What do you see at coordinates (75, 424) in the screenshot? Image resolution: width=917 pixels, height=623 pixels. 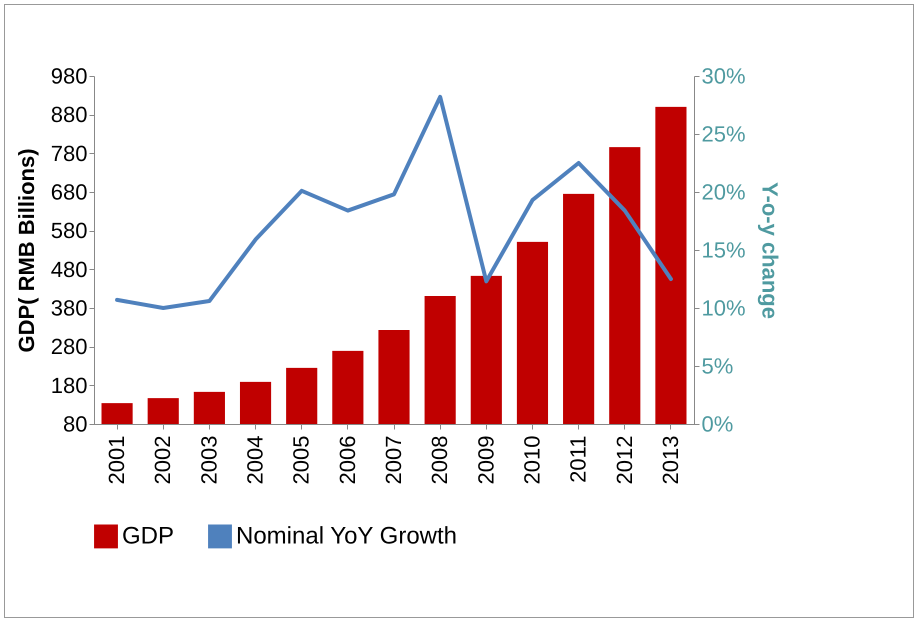 I see `y-tick-label: 80` at bounding box center [75, 424].